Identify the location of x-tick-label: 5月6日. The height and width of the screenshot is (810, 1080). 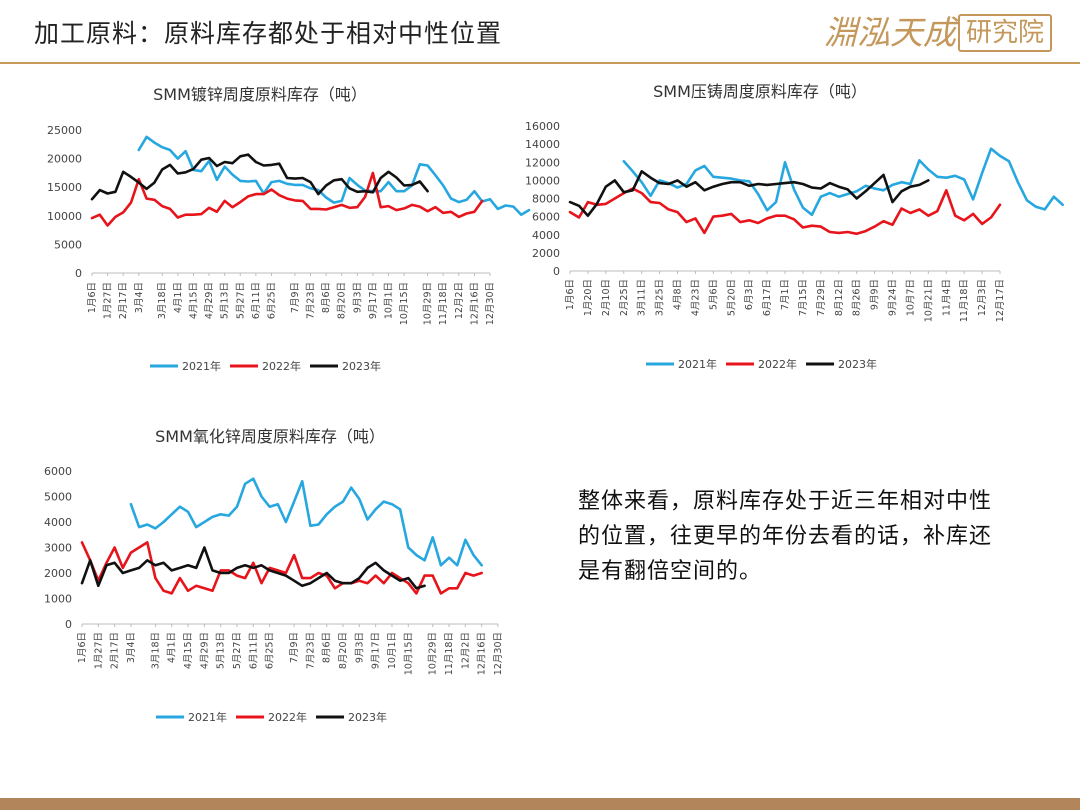
(713, 294).